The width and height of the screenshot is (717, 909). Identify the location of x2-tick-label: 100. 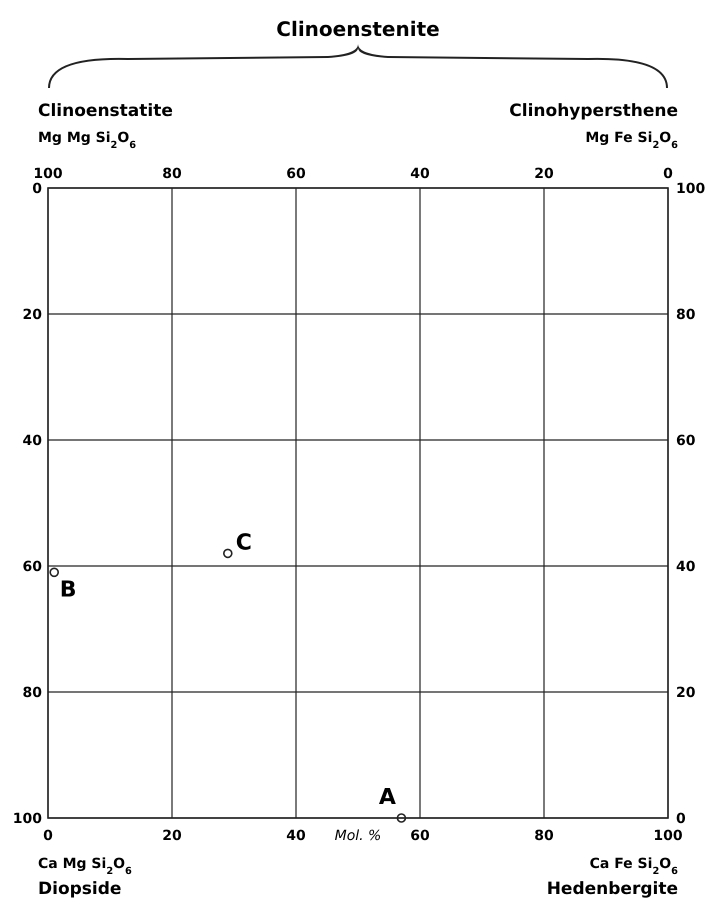
(48, 174).